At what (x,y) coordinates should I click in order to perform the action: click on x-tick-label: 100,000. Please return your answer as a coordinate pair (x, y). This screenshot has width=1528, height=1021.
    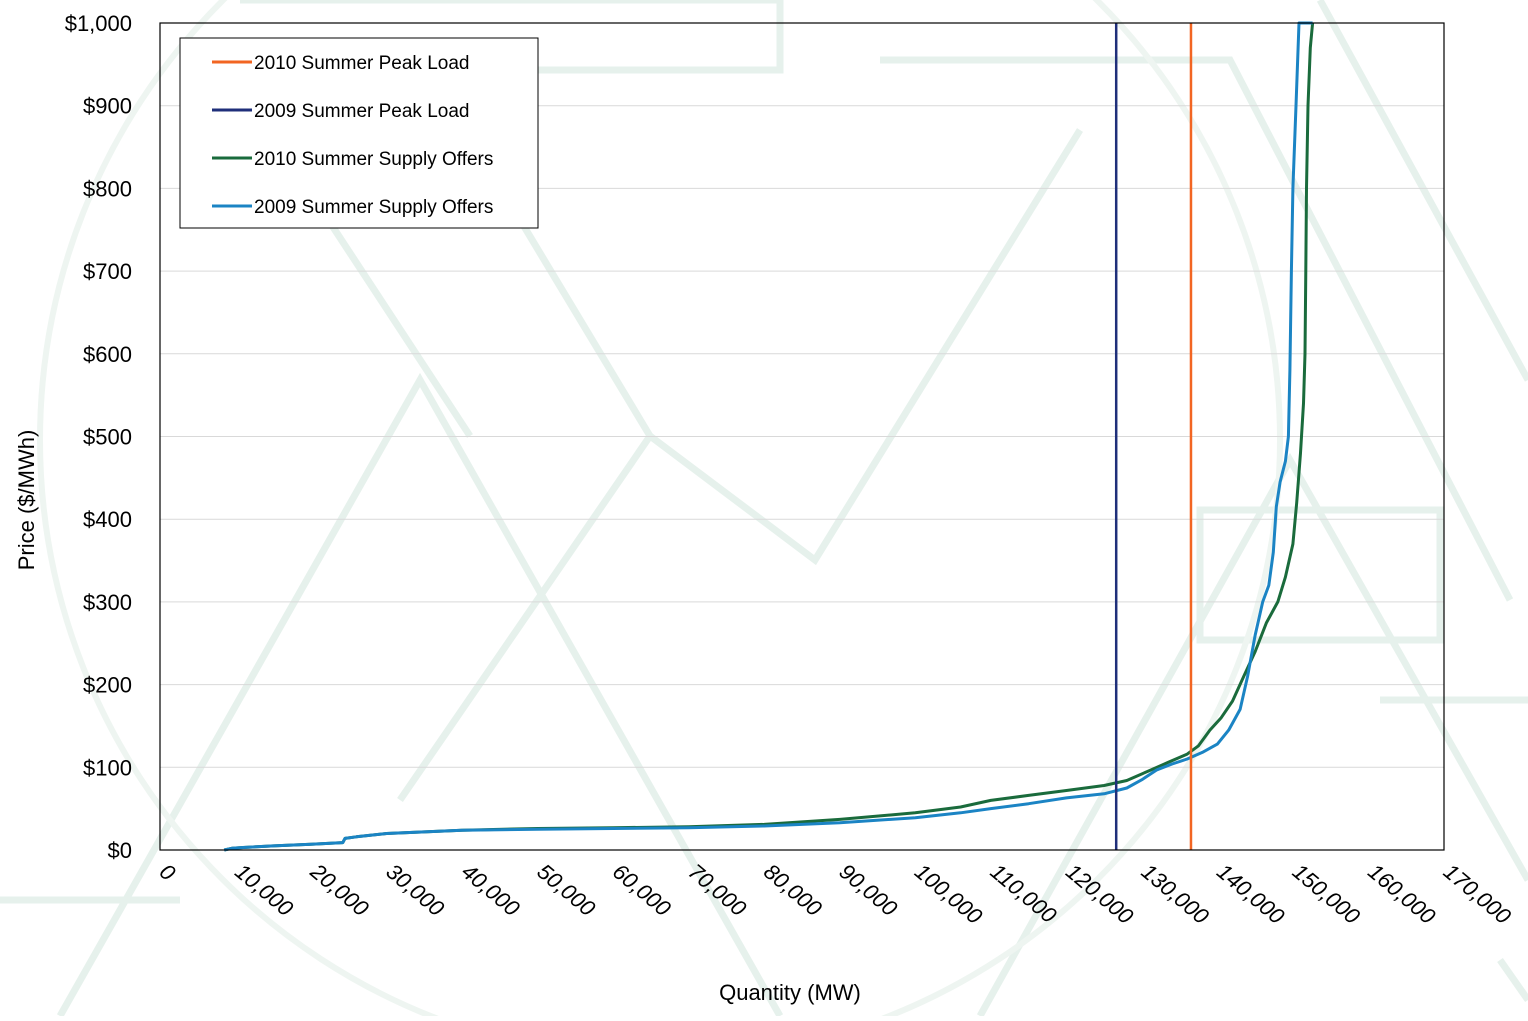
    Looking at the image, I should click on (949, 894).